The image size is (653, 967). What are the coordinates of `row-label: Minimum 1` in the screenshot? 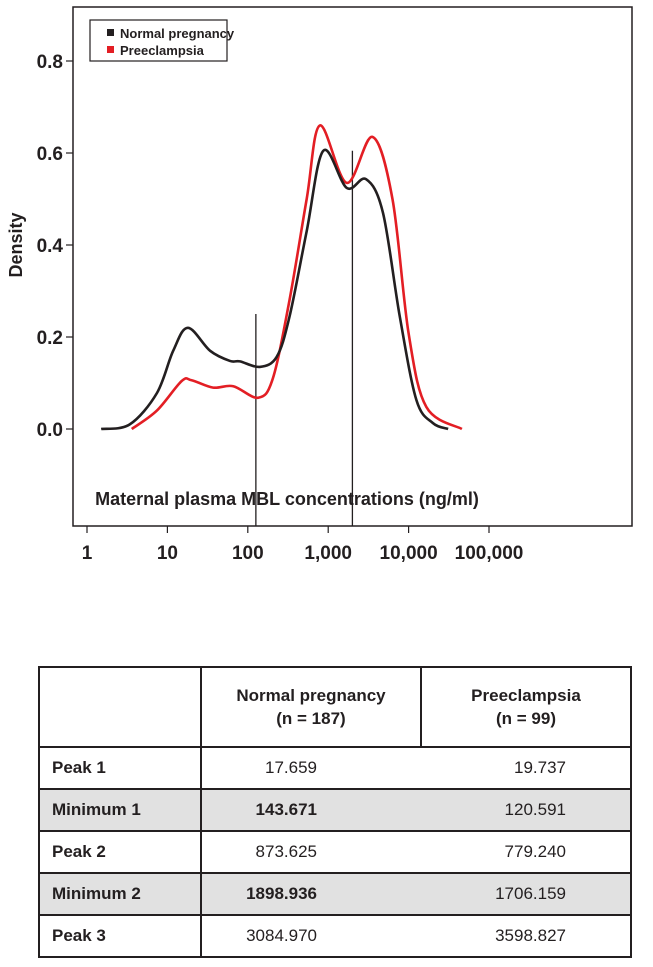 It's located at (120, 810).